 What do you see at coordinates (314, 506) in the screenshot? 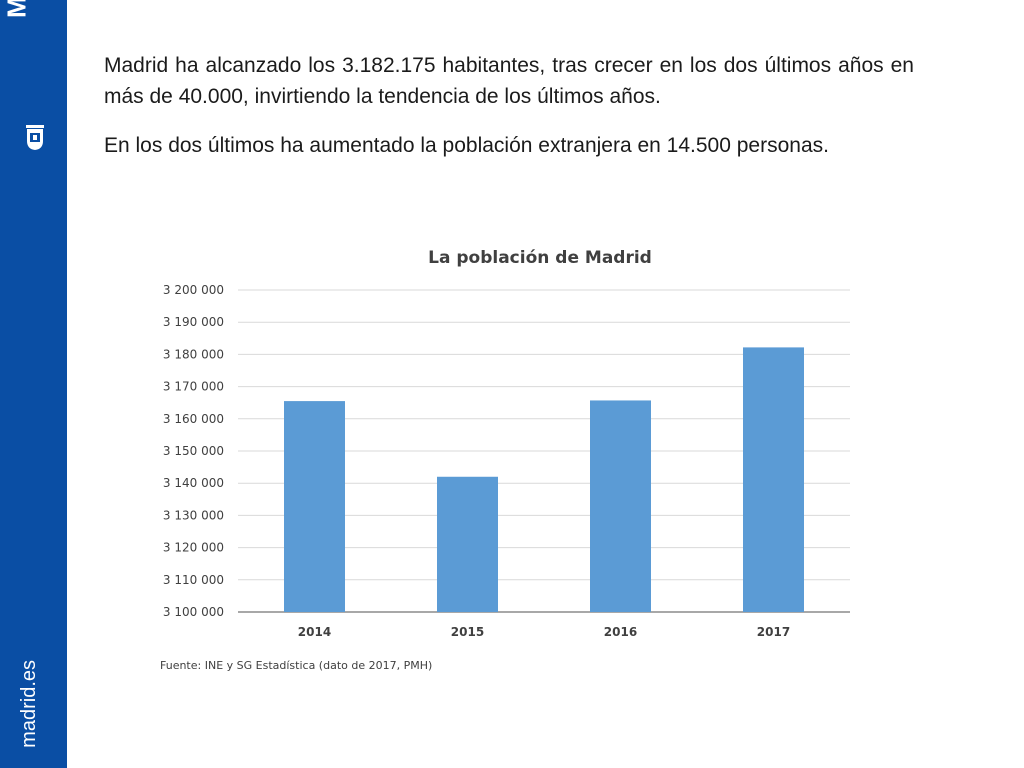
I see `bar-2014` at bounding box center [314, 506].